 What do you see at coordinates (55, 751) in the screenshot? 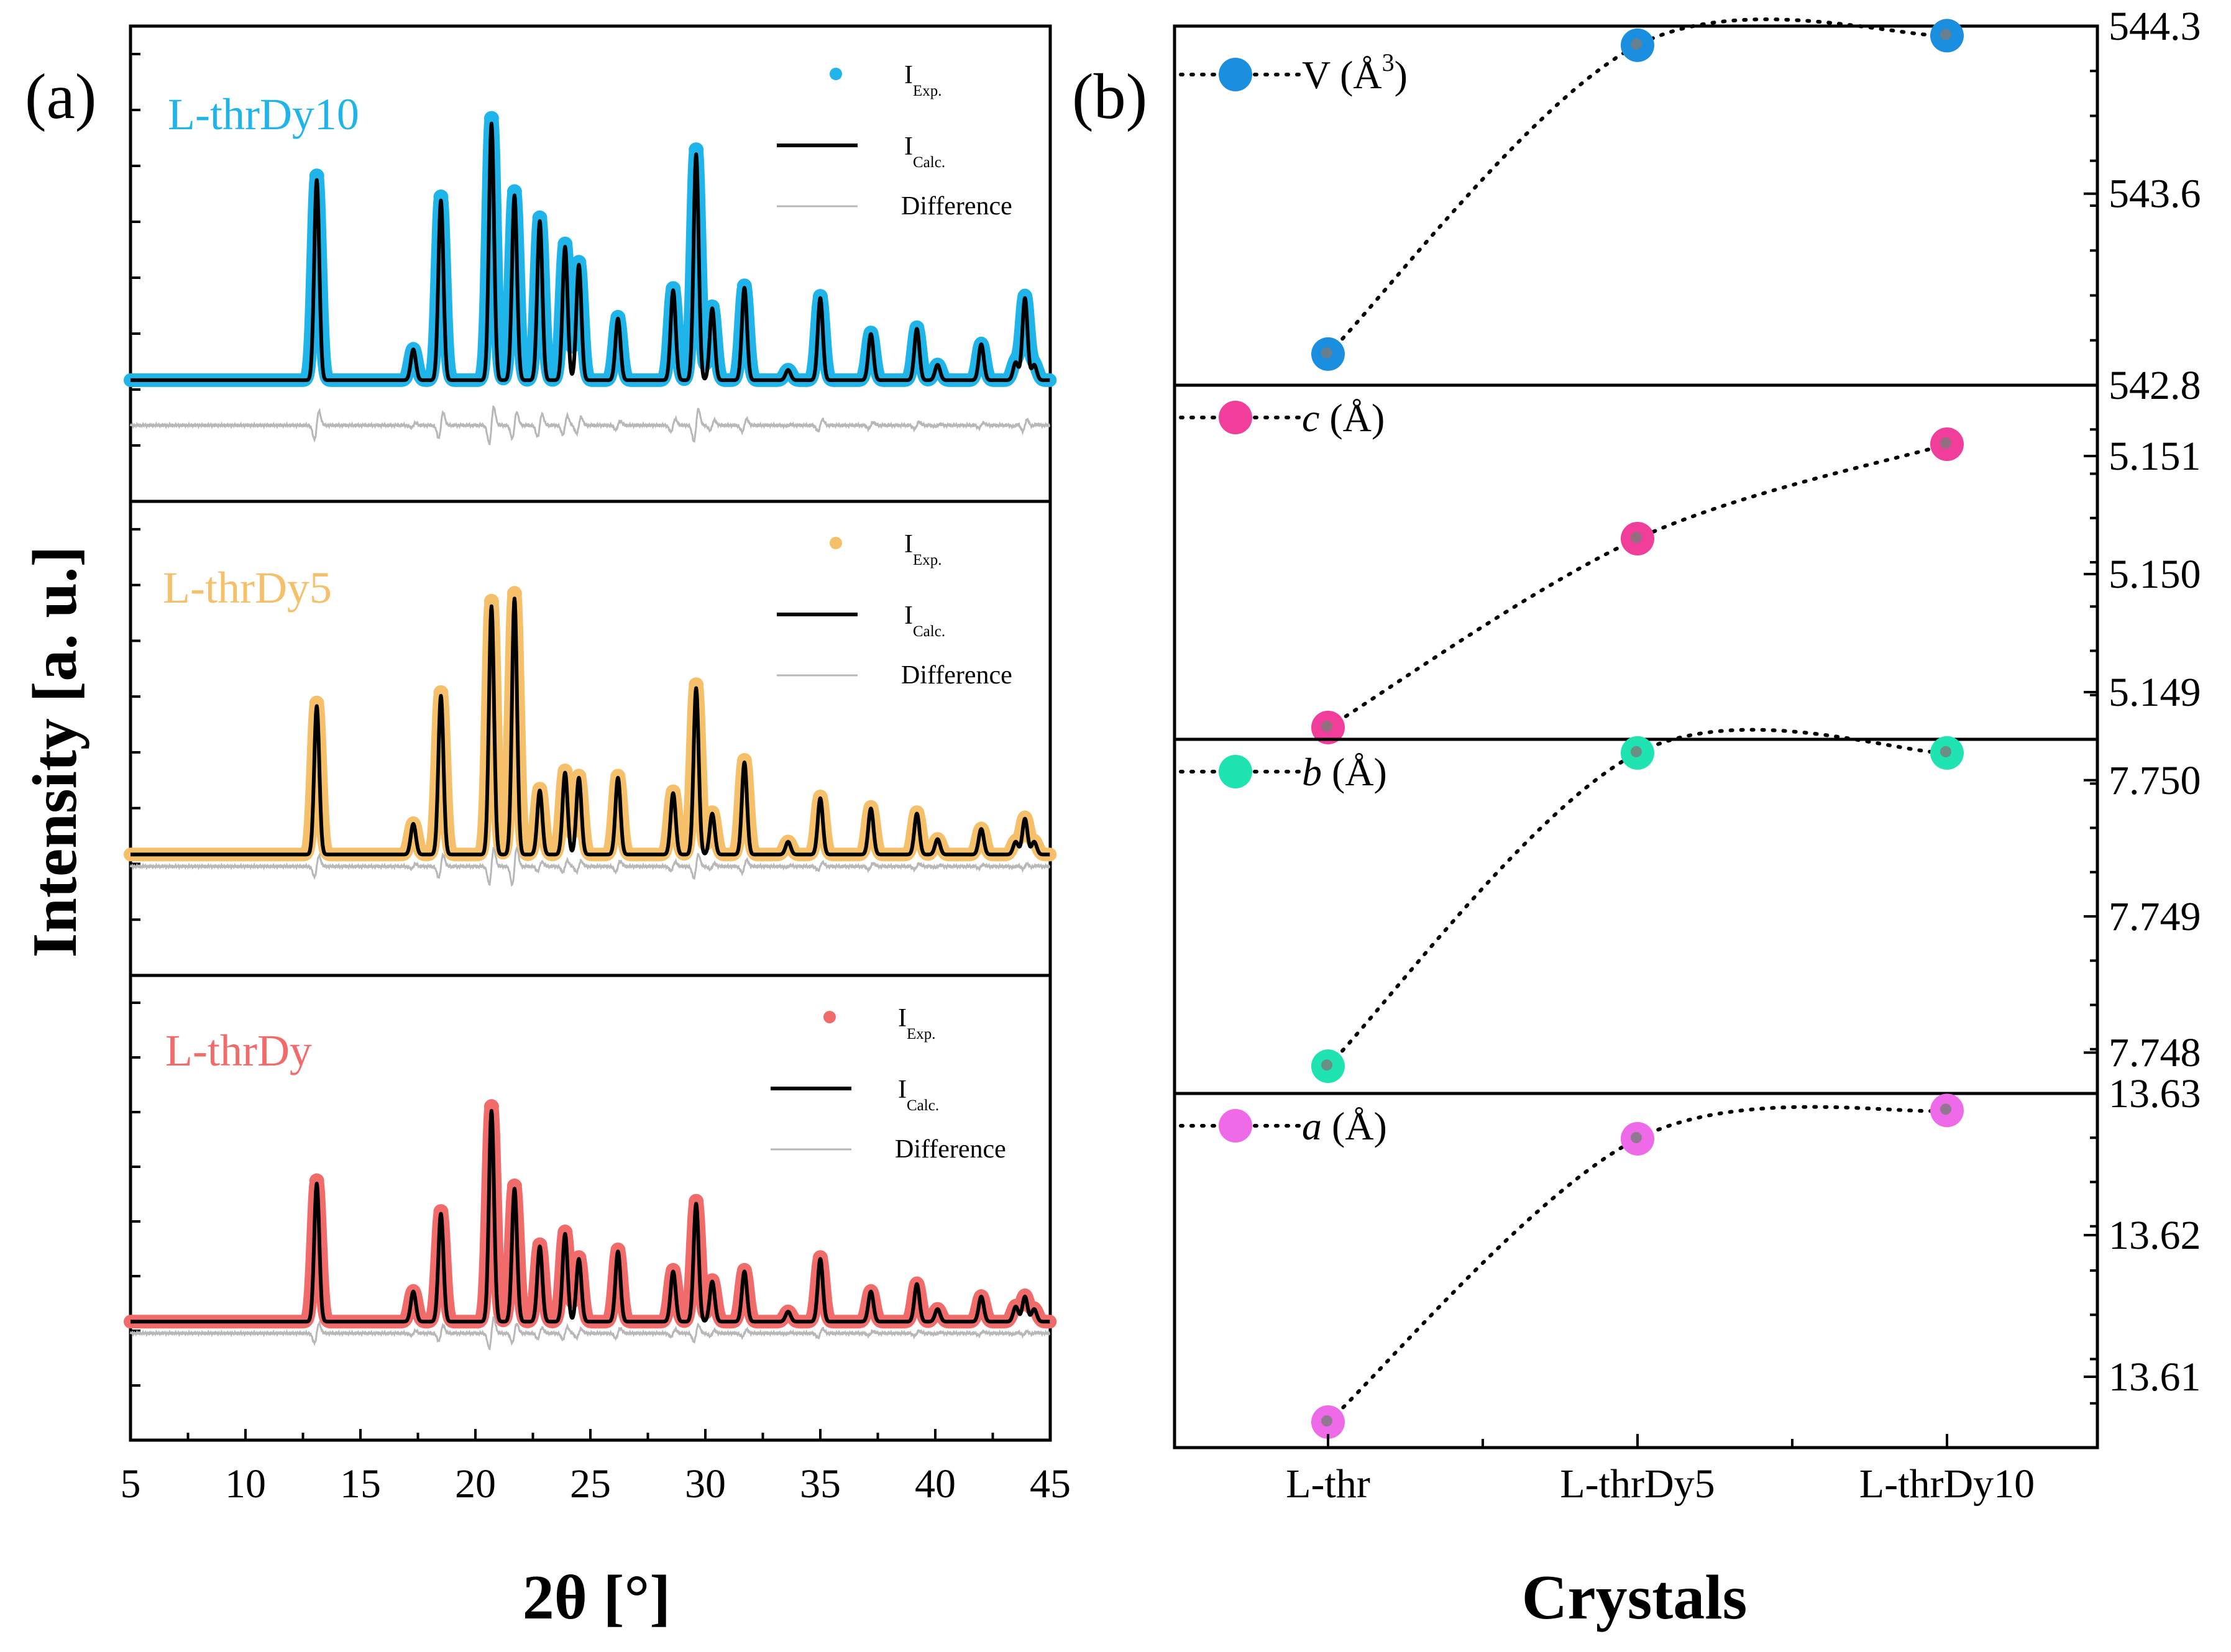
I see `panel-a-y-axis-label: Intensity [a. u.]` at bounding box center [55, 751].